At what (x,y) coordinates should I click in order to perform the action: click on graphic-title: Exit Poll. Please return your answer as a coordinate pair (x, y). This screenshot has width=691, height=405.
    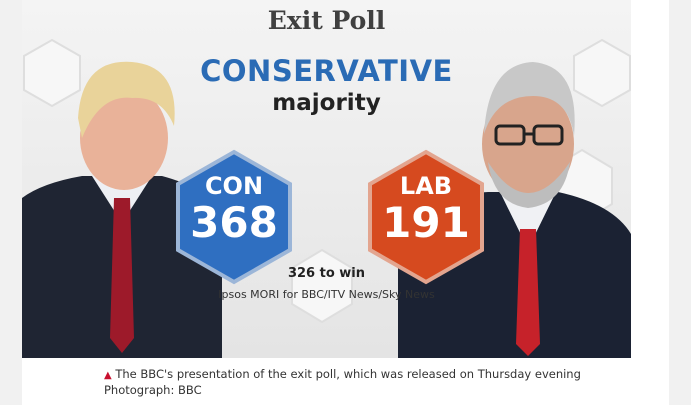
    Looking at the image, I should click on (326, 20).